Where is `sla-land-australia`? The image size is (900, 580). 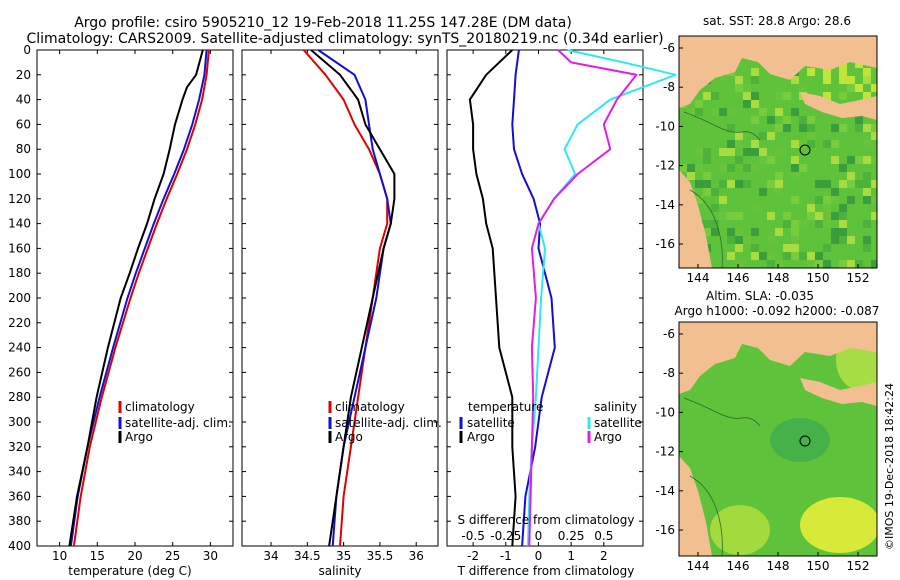
sla-land-australia is located at coordinates (695, 506).